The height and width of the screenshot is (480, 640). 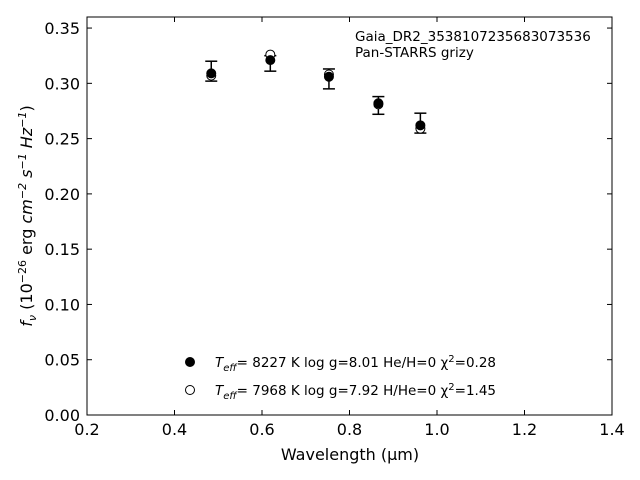 I want to click on y-tick-label: 0.35, so click(x=62, y=28).